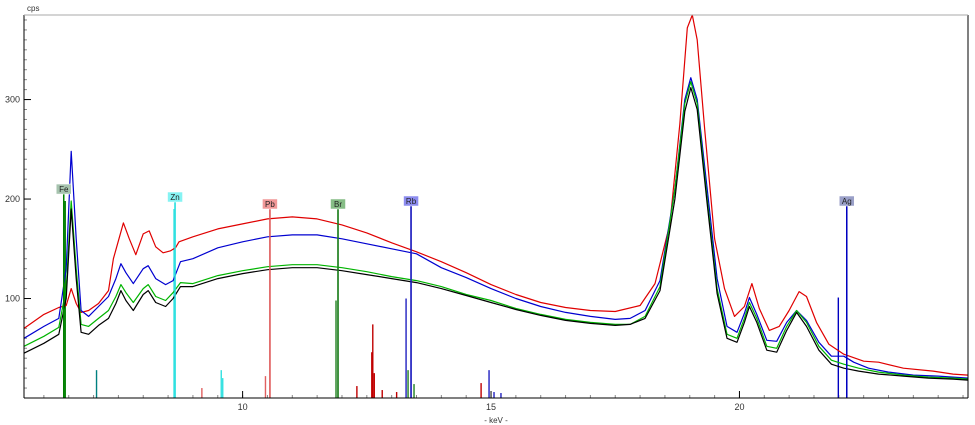 The image size is (975, 425). Describe the element at coordinates (491, 407) in the screenshot. I see `x-tick-label: 15` at that location.